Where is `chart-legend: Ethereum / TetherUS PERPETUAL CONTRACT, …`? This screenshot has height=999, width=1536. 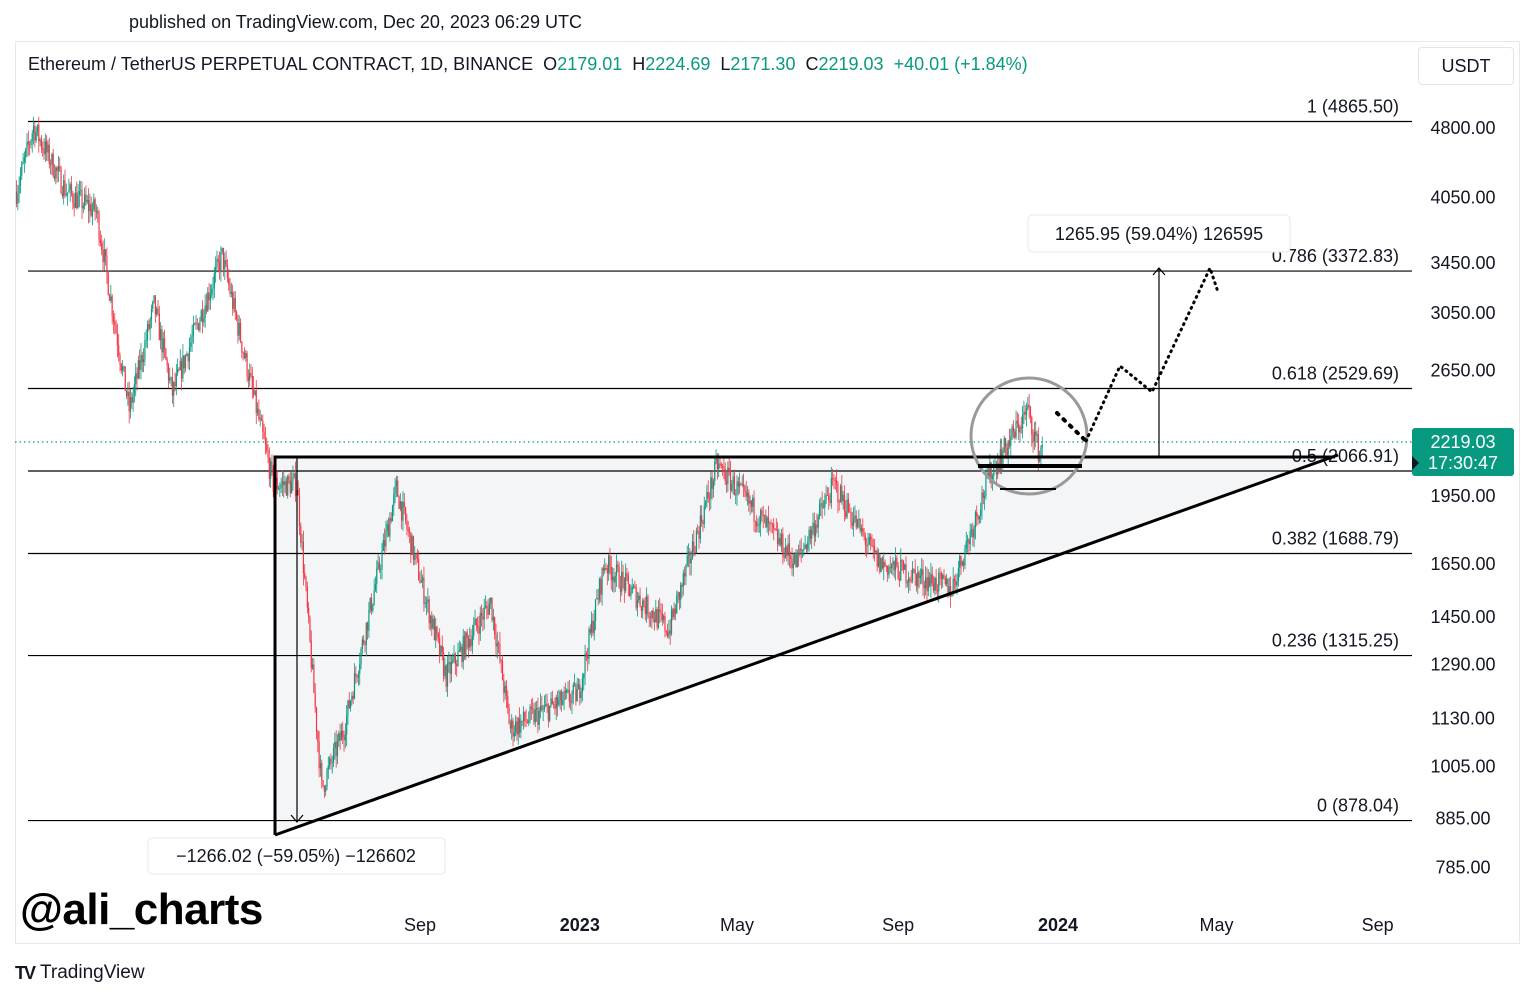
chart-legend: Ethereum / TetherUS PERPETUAL CONTRACT, … is located at coordinates (528, 64).